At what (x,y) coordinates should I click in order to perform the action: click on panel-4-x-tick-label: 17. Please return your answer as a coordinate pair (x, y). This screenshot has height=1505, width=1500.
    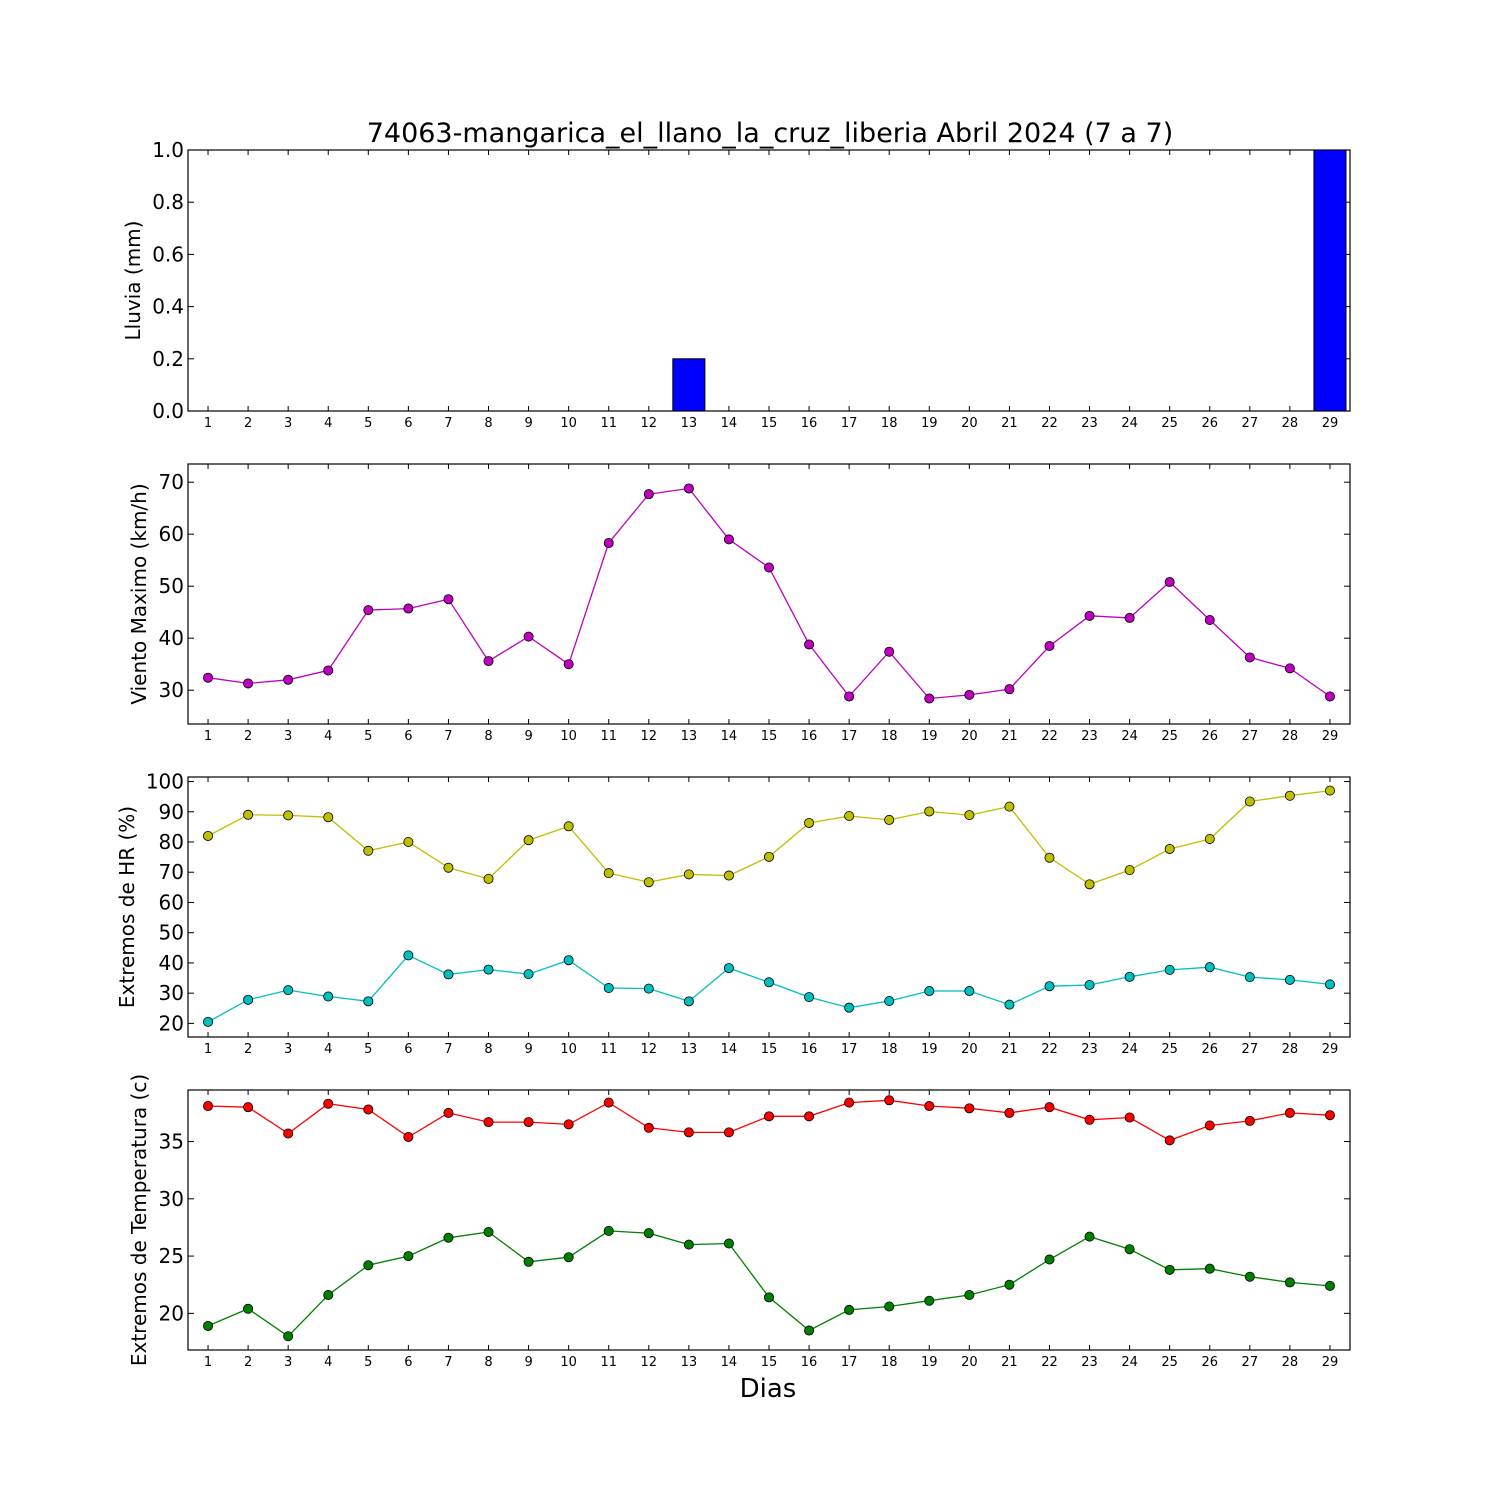
    Looking at the image, I should click on (849, 1362).